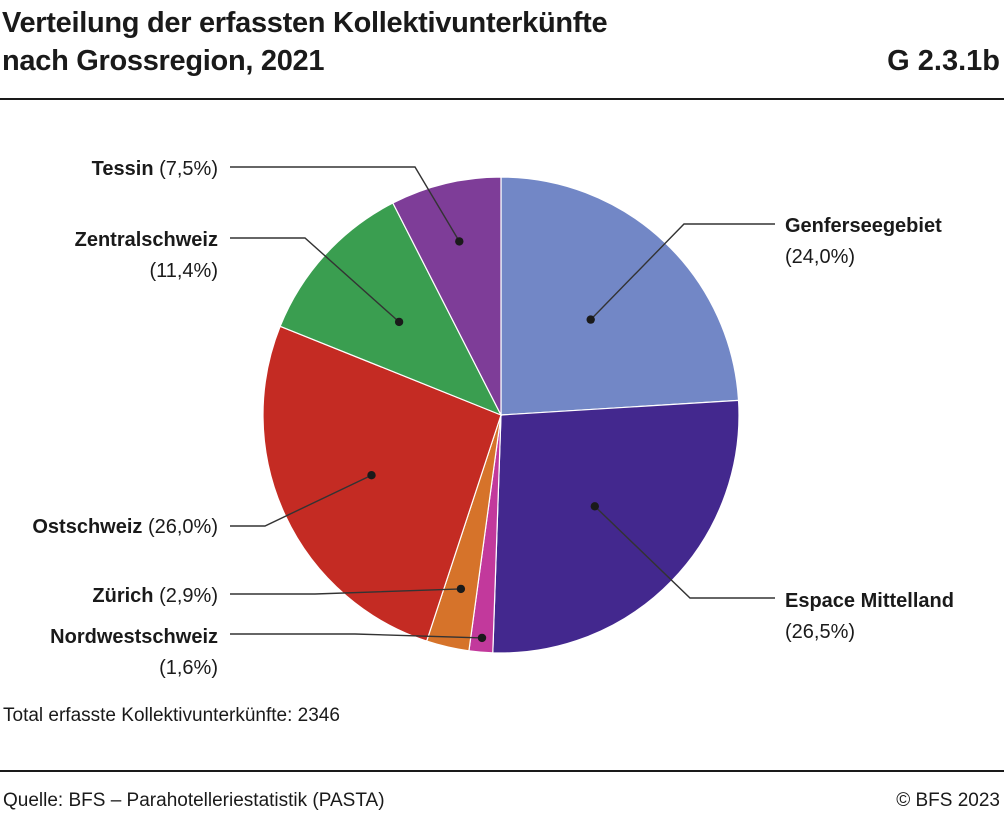  I want to click on label-tessin: Tessin (7,5%), so click(155, 169).